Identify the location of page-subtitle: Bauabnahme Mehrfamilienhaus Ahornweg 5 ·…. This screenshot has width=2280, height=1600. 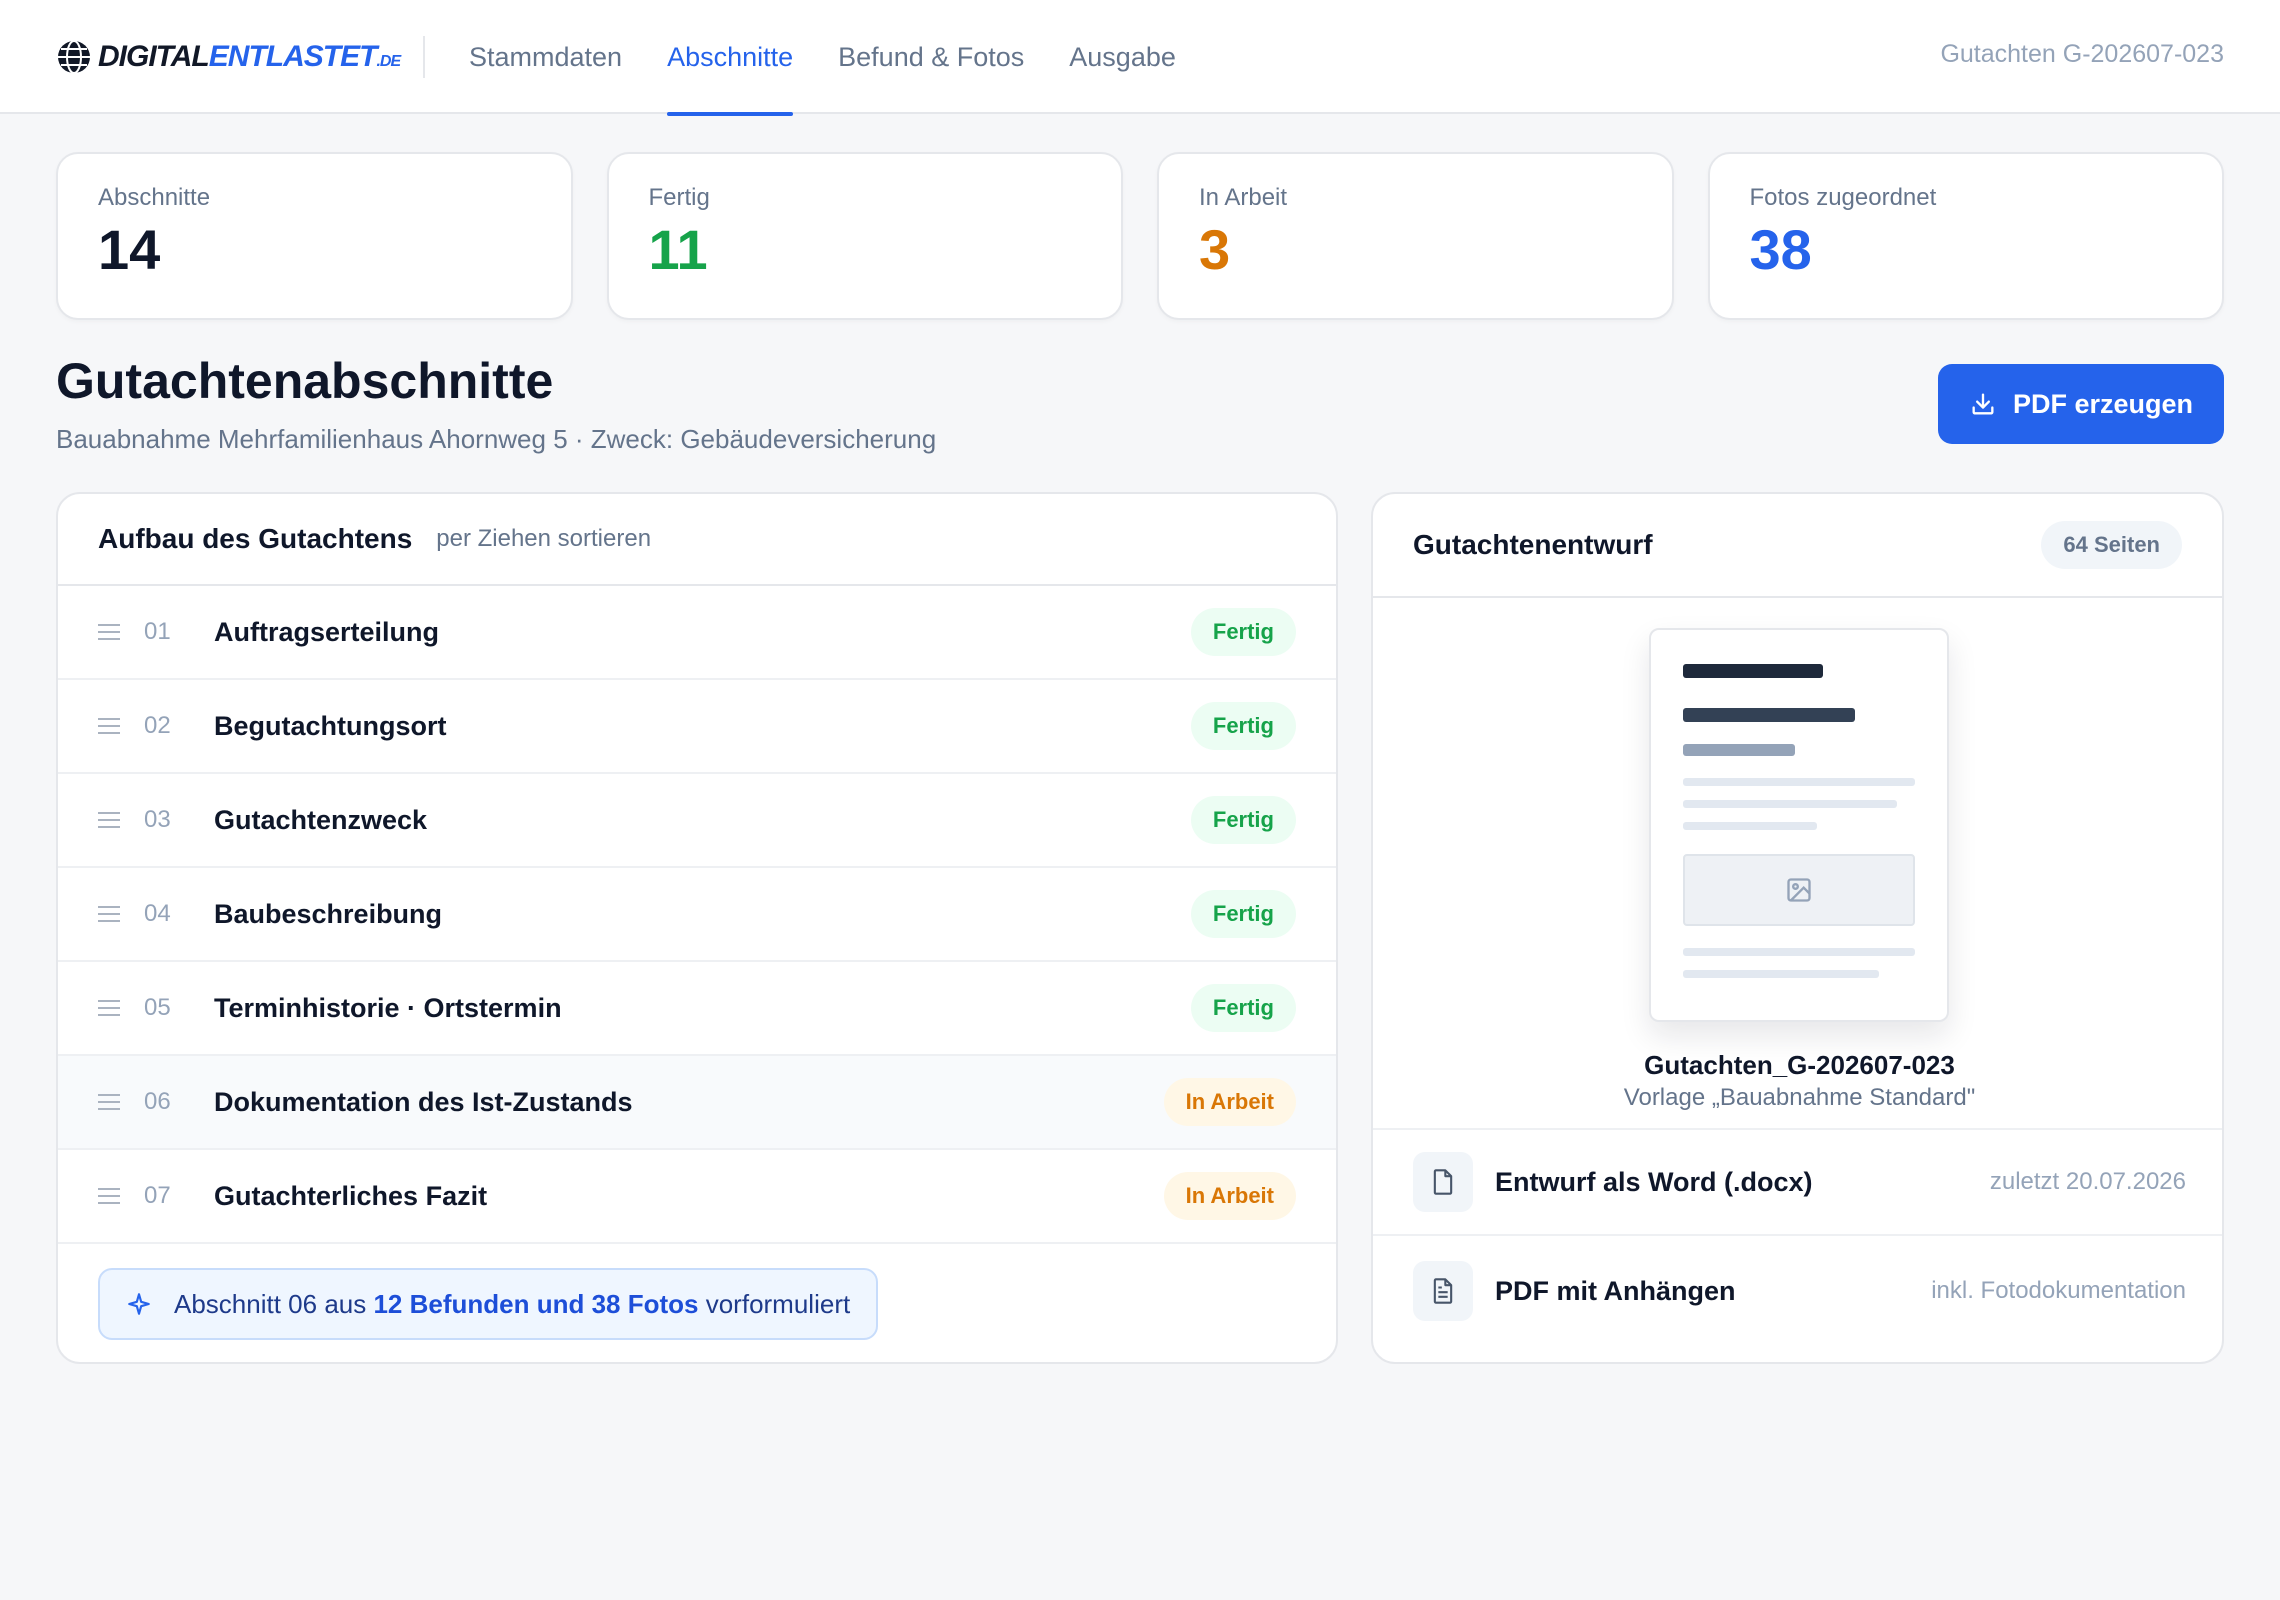
(496, 439).